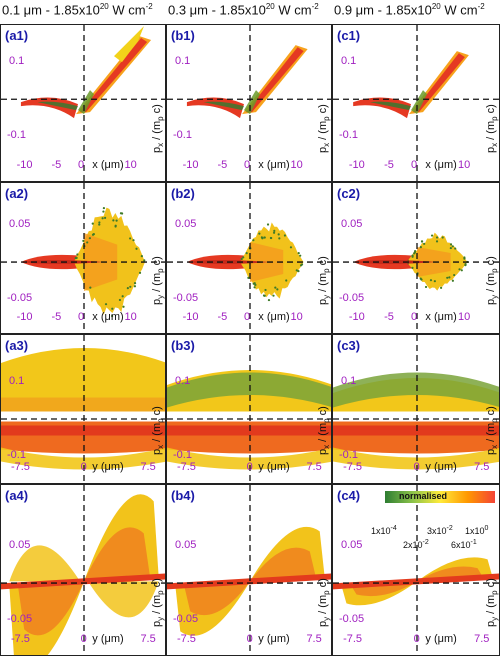 Image resolution: width=500 pixels, height=658 pixels. I want to click on title-exponent: 20, so click(270, 6).